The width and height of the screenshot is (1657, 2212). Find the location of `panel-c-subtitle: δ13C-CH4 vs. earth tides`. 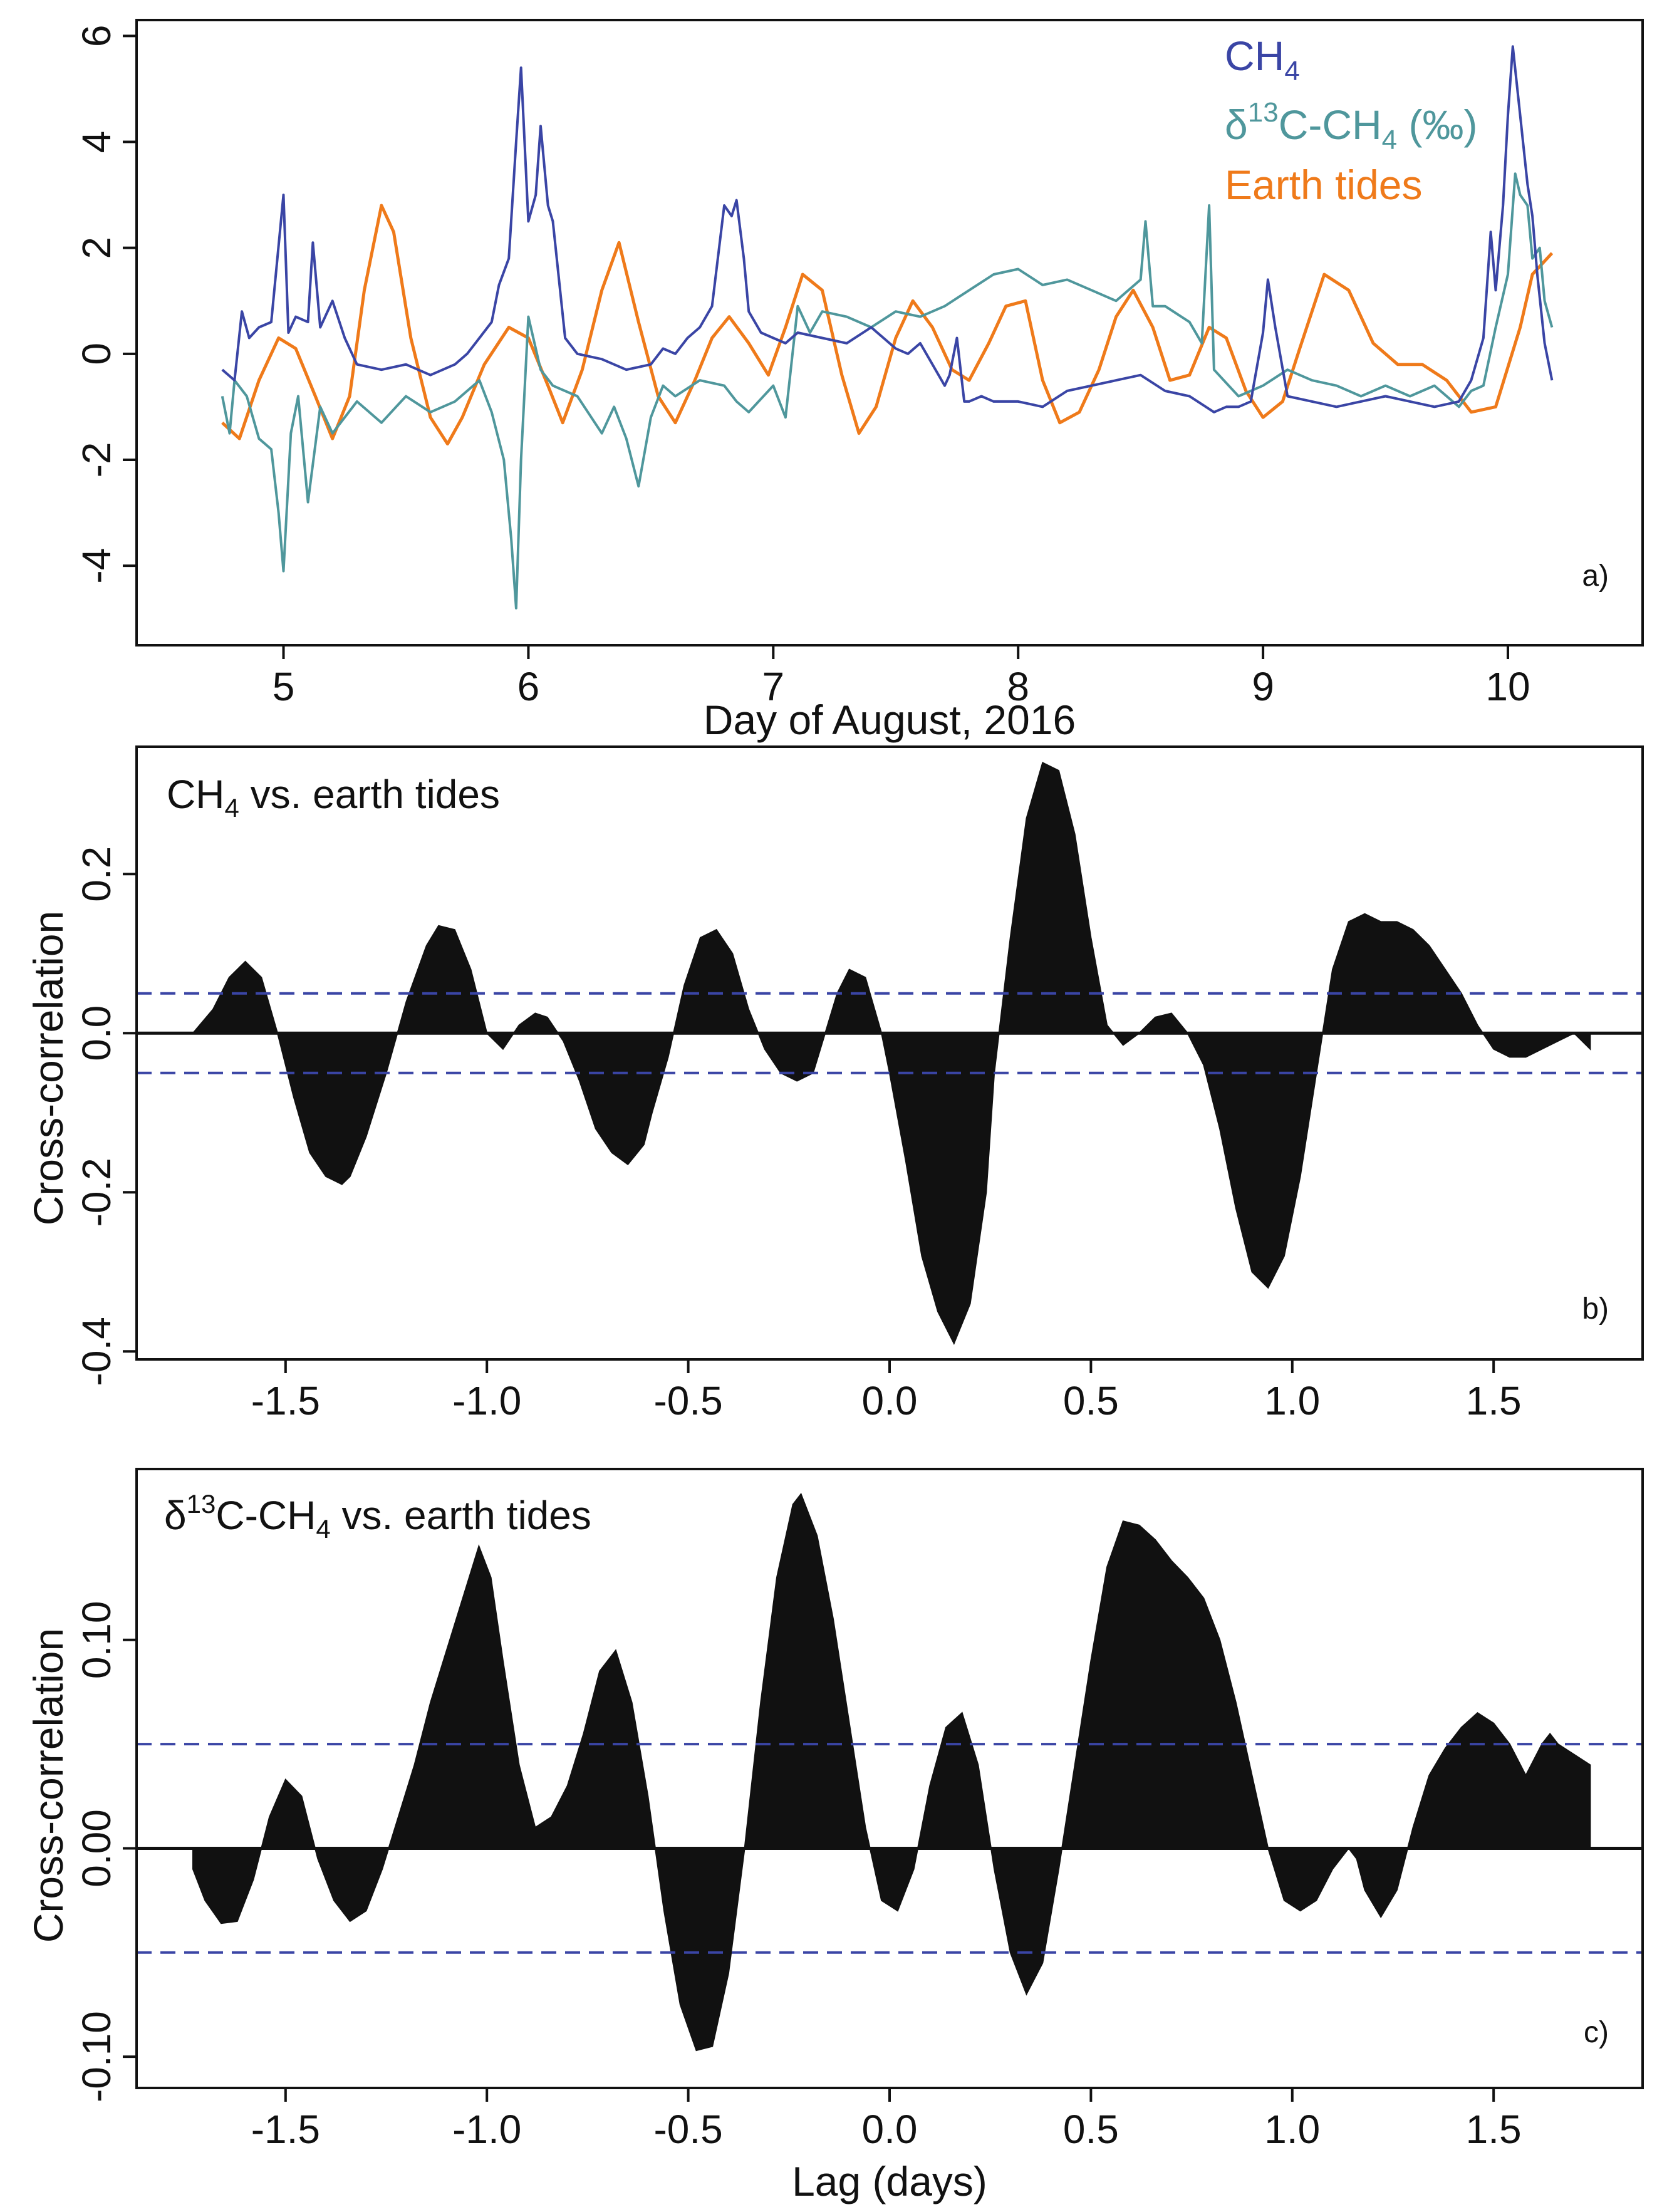

panel-c-subtitle: δ13C-CH4 vs. earth tides is located at coordinates (377, 1516).